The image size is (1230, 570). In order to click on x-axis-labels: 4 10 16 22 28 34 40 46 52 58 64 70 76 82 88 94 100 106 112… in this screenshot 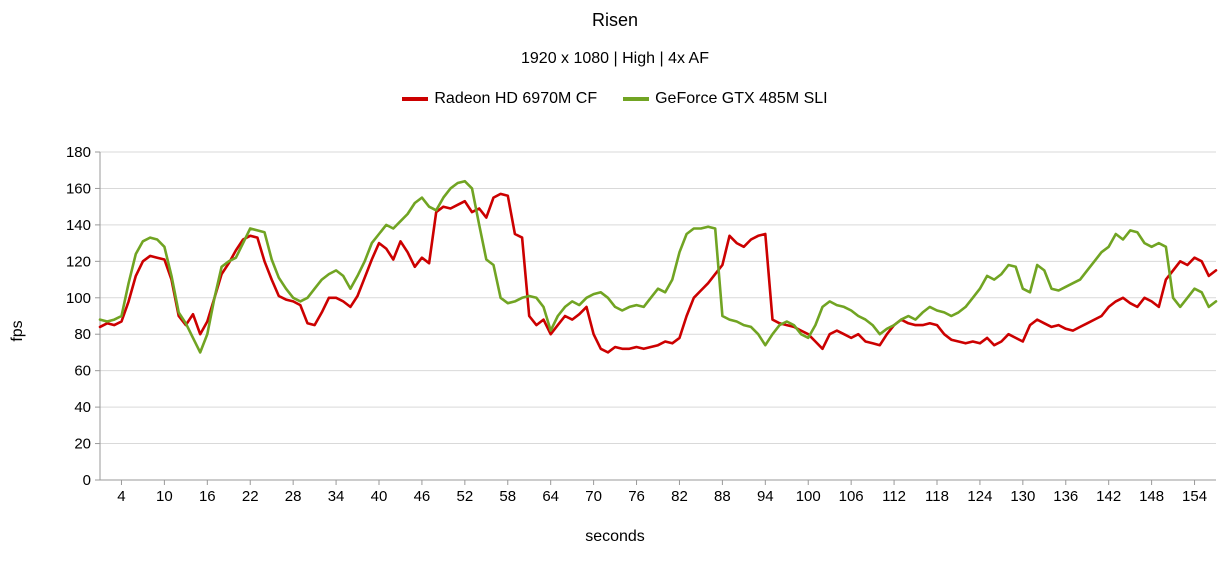, I will do `click(662, 492)`.